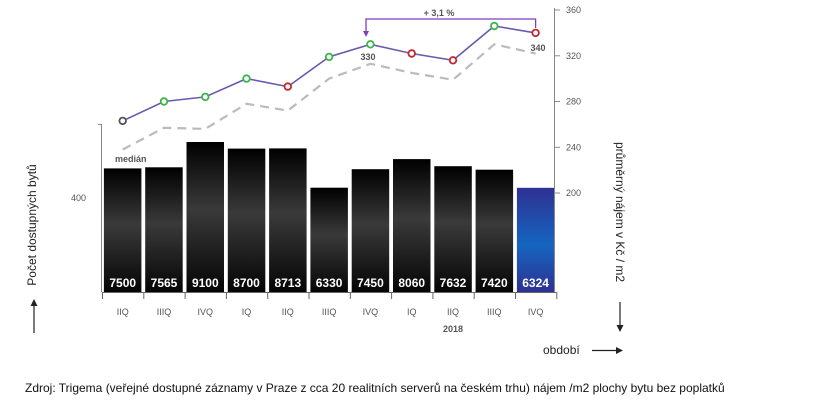 This screenshot has height=403, width=824. What do you see at coordinates (451, 25) in the screenshot?
I see `change-bracket` at bounding box center [451, 25].